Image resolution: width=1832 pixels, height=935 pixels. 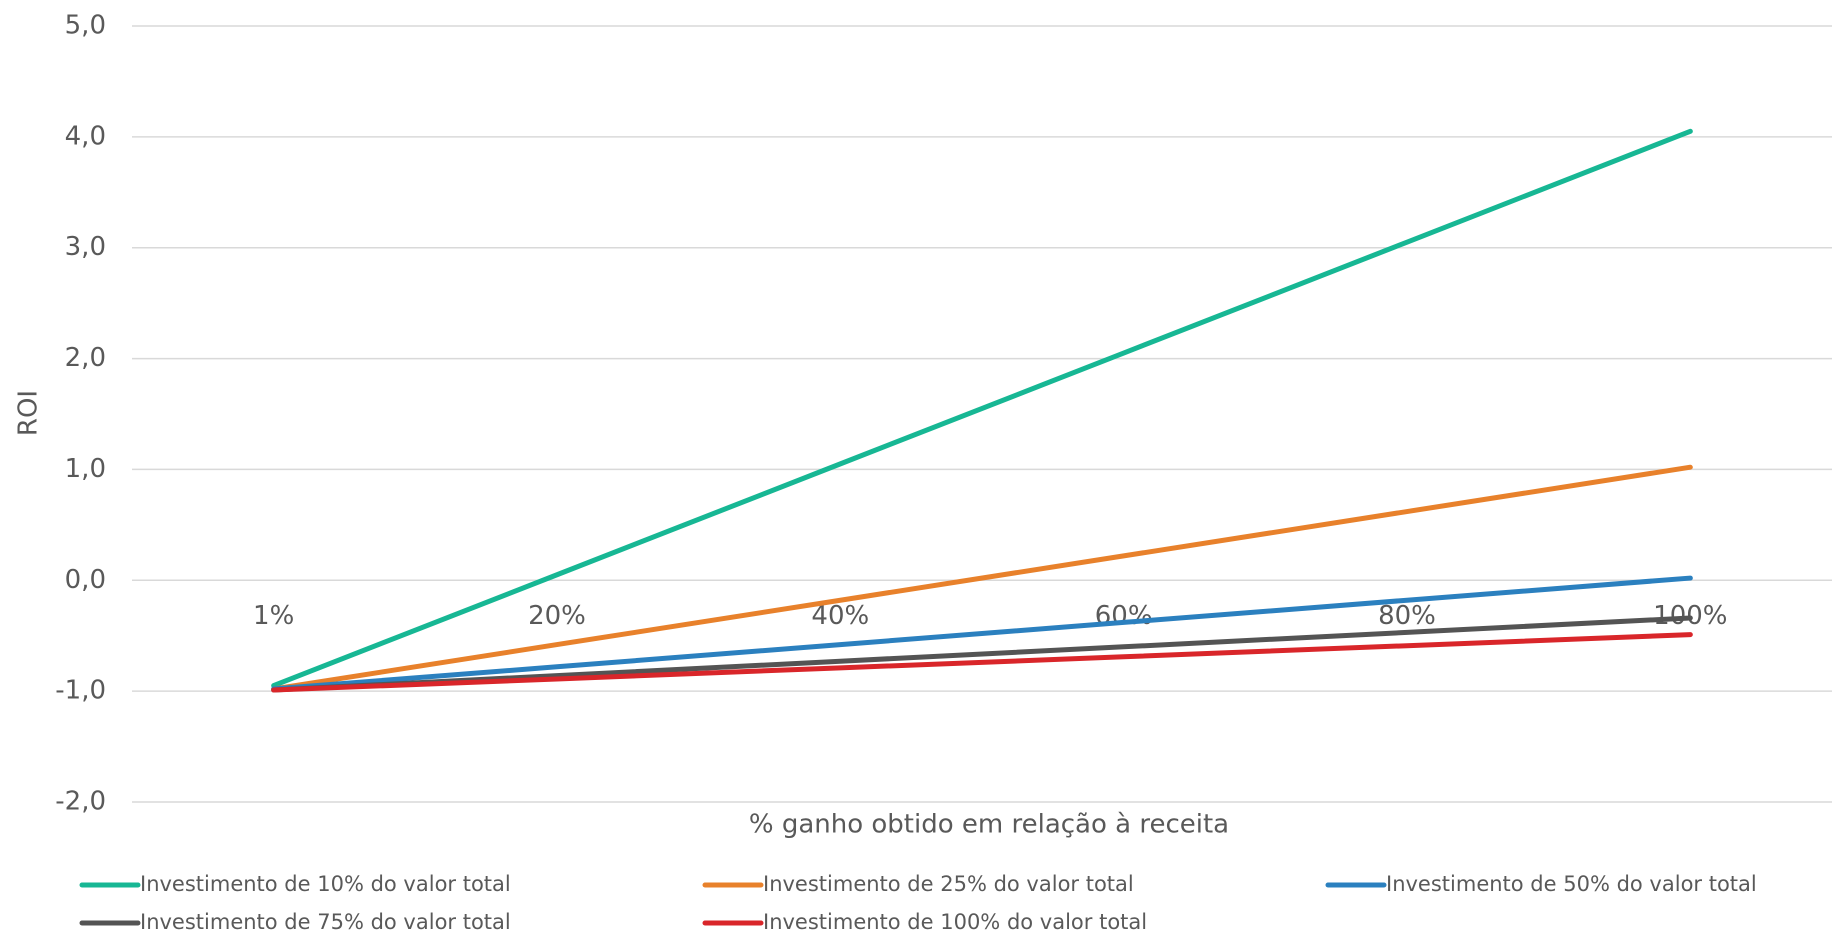 I want to click on y-tick-label: 1,0, so click(x=85, y=469).